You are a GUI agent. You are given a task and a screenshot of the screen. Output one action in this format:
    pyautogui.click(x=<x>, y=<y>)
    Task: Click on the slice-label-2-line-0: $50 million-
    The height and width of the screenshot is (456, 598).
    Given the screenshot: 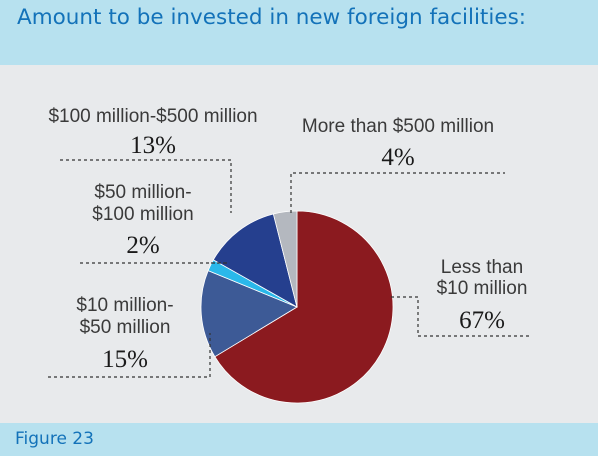 What is the action you would take?
    pyautogui.click(x=142, y=192)
    